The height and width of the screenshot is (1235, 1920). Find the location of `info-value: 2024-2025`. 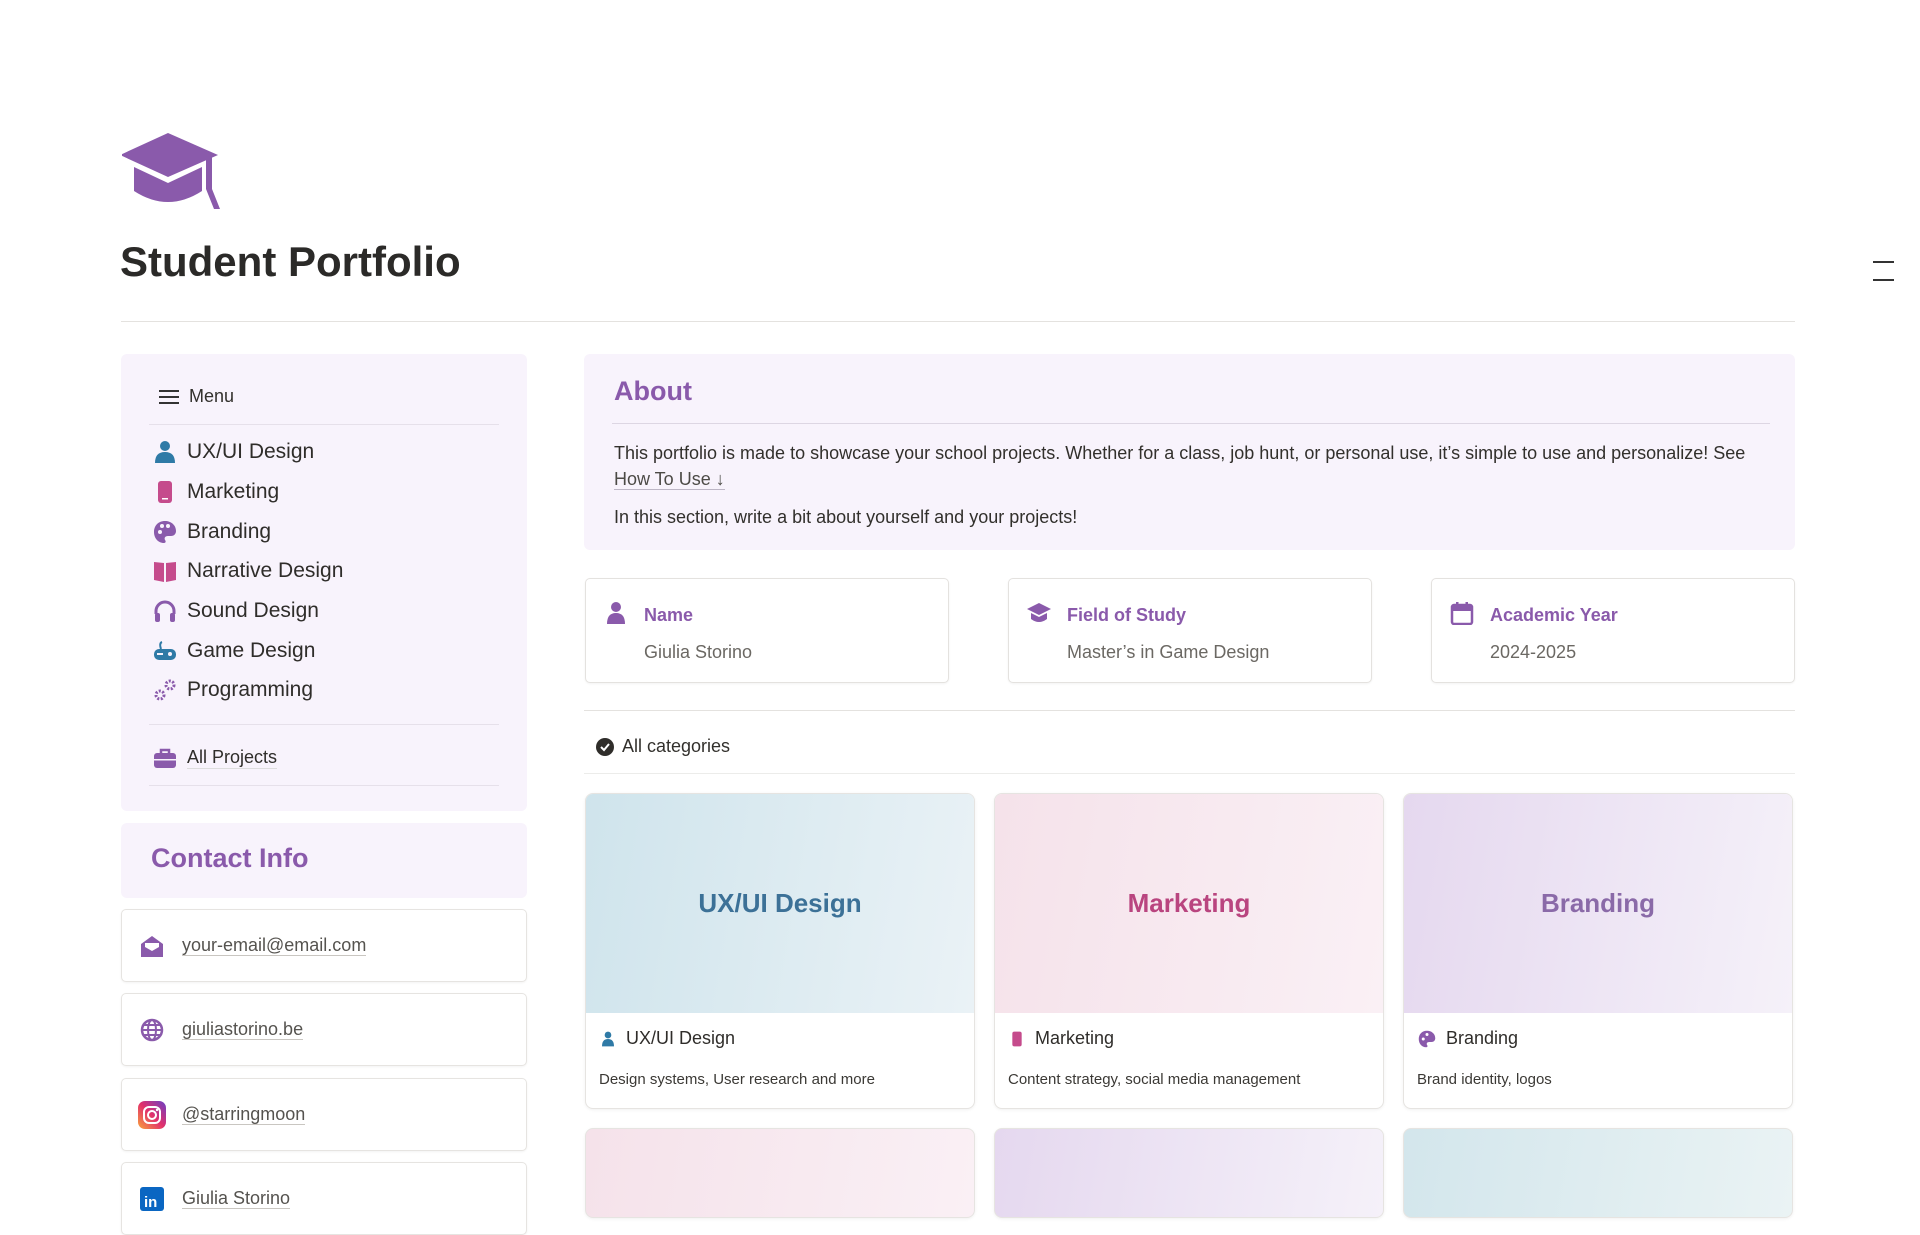

info-value: 2024-2025 is located at coordinates (1533, 652).